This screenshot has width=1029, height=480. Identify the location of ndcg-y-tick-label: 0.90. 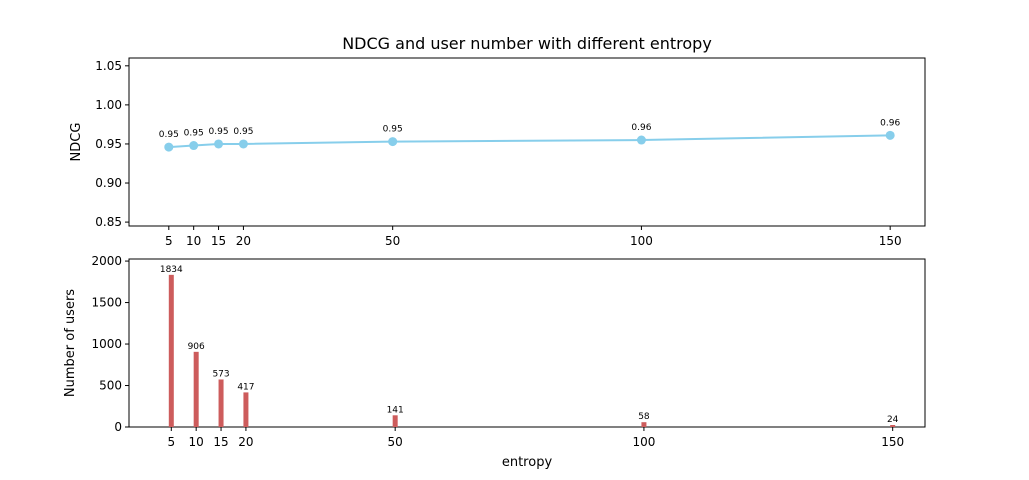
(108, 183).